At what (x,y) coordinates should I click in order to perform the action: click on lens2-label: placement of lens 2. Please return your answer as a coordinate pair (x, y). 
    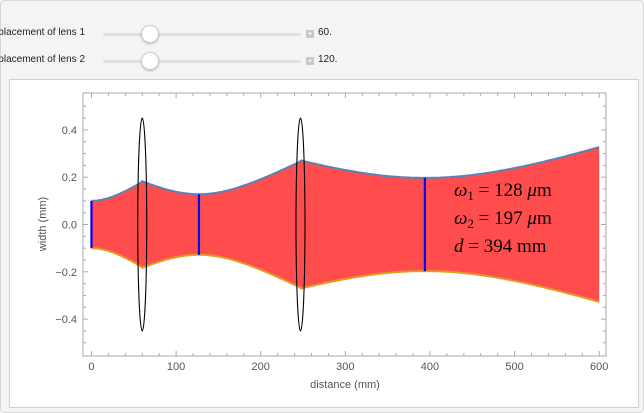
    Looking at the image, I should click on (42, 59).